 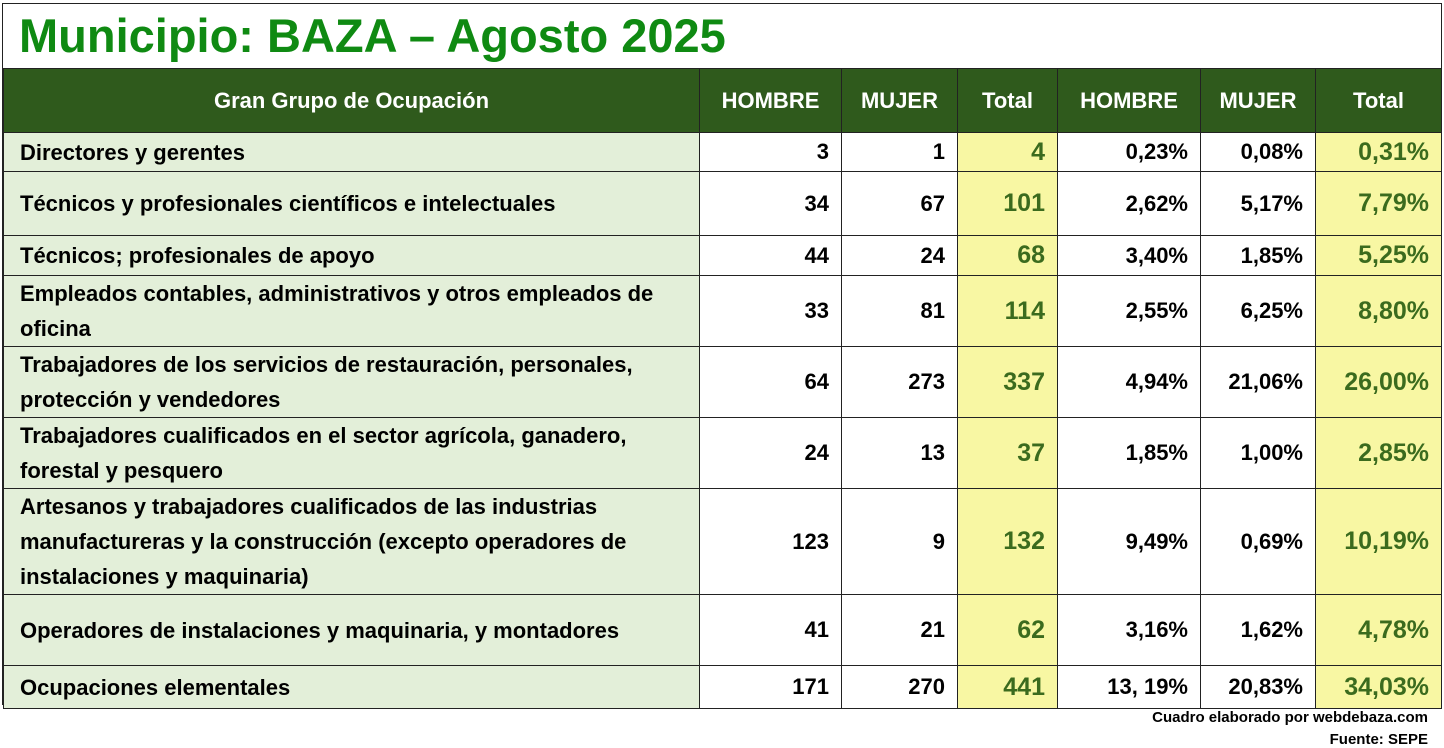 I want to click on hombre-percent-cell: 2,55%, so click(x=1129, y=311).